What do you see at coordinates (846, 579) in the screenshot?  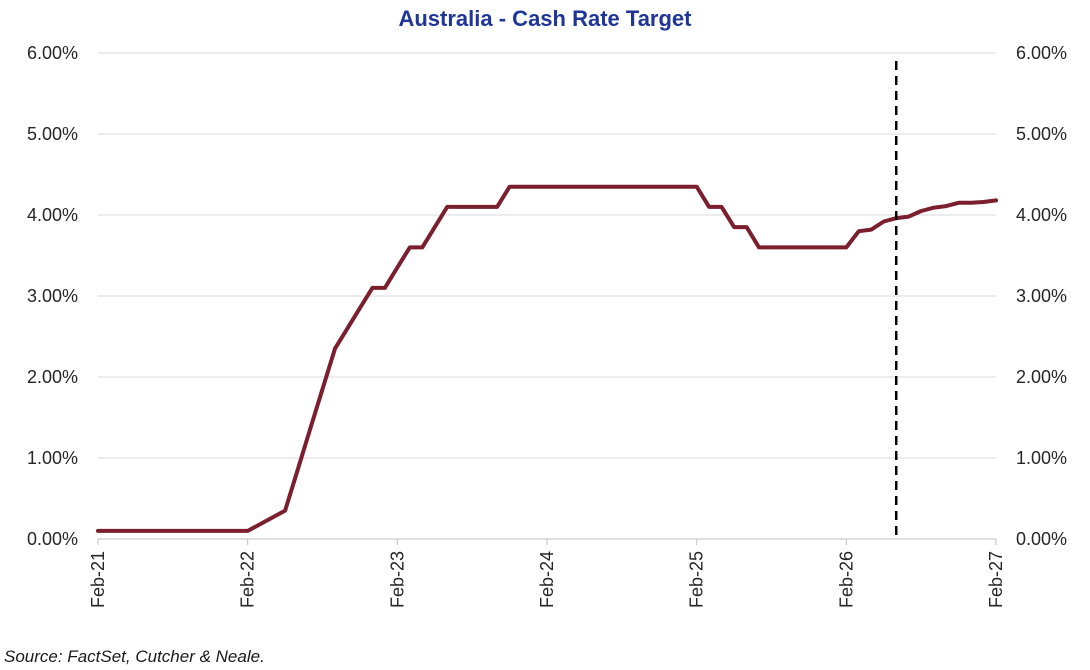 I see `x-tick-label: Feb-26` at bounding box center [846, 579].